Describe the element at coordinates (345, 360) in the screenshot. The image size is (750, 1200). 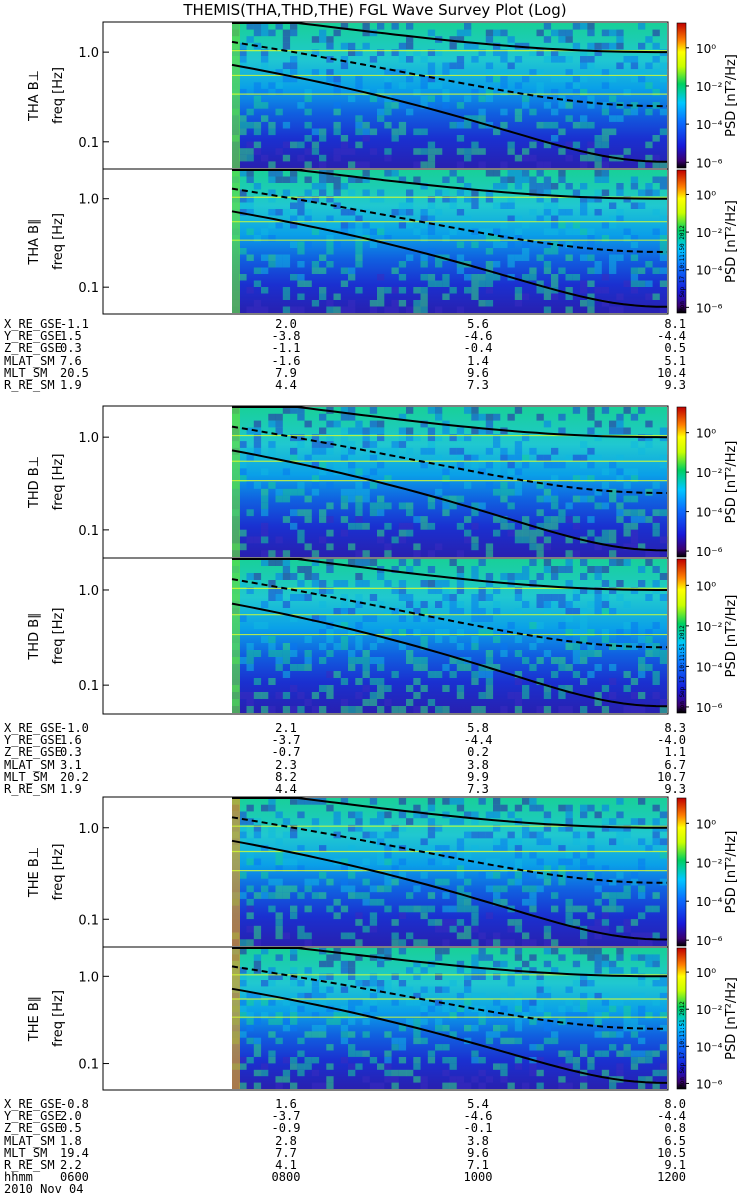
I see `ephemeris-row: MLAT_SM 7.6 -1.6 1.4 5.1` at that location.